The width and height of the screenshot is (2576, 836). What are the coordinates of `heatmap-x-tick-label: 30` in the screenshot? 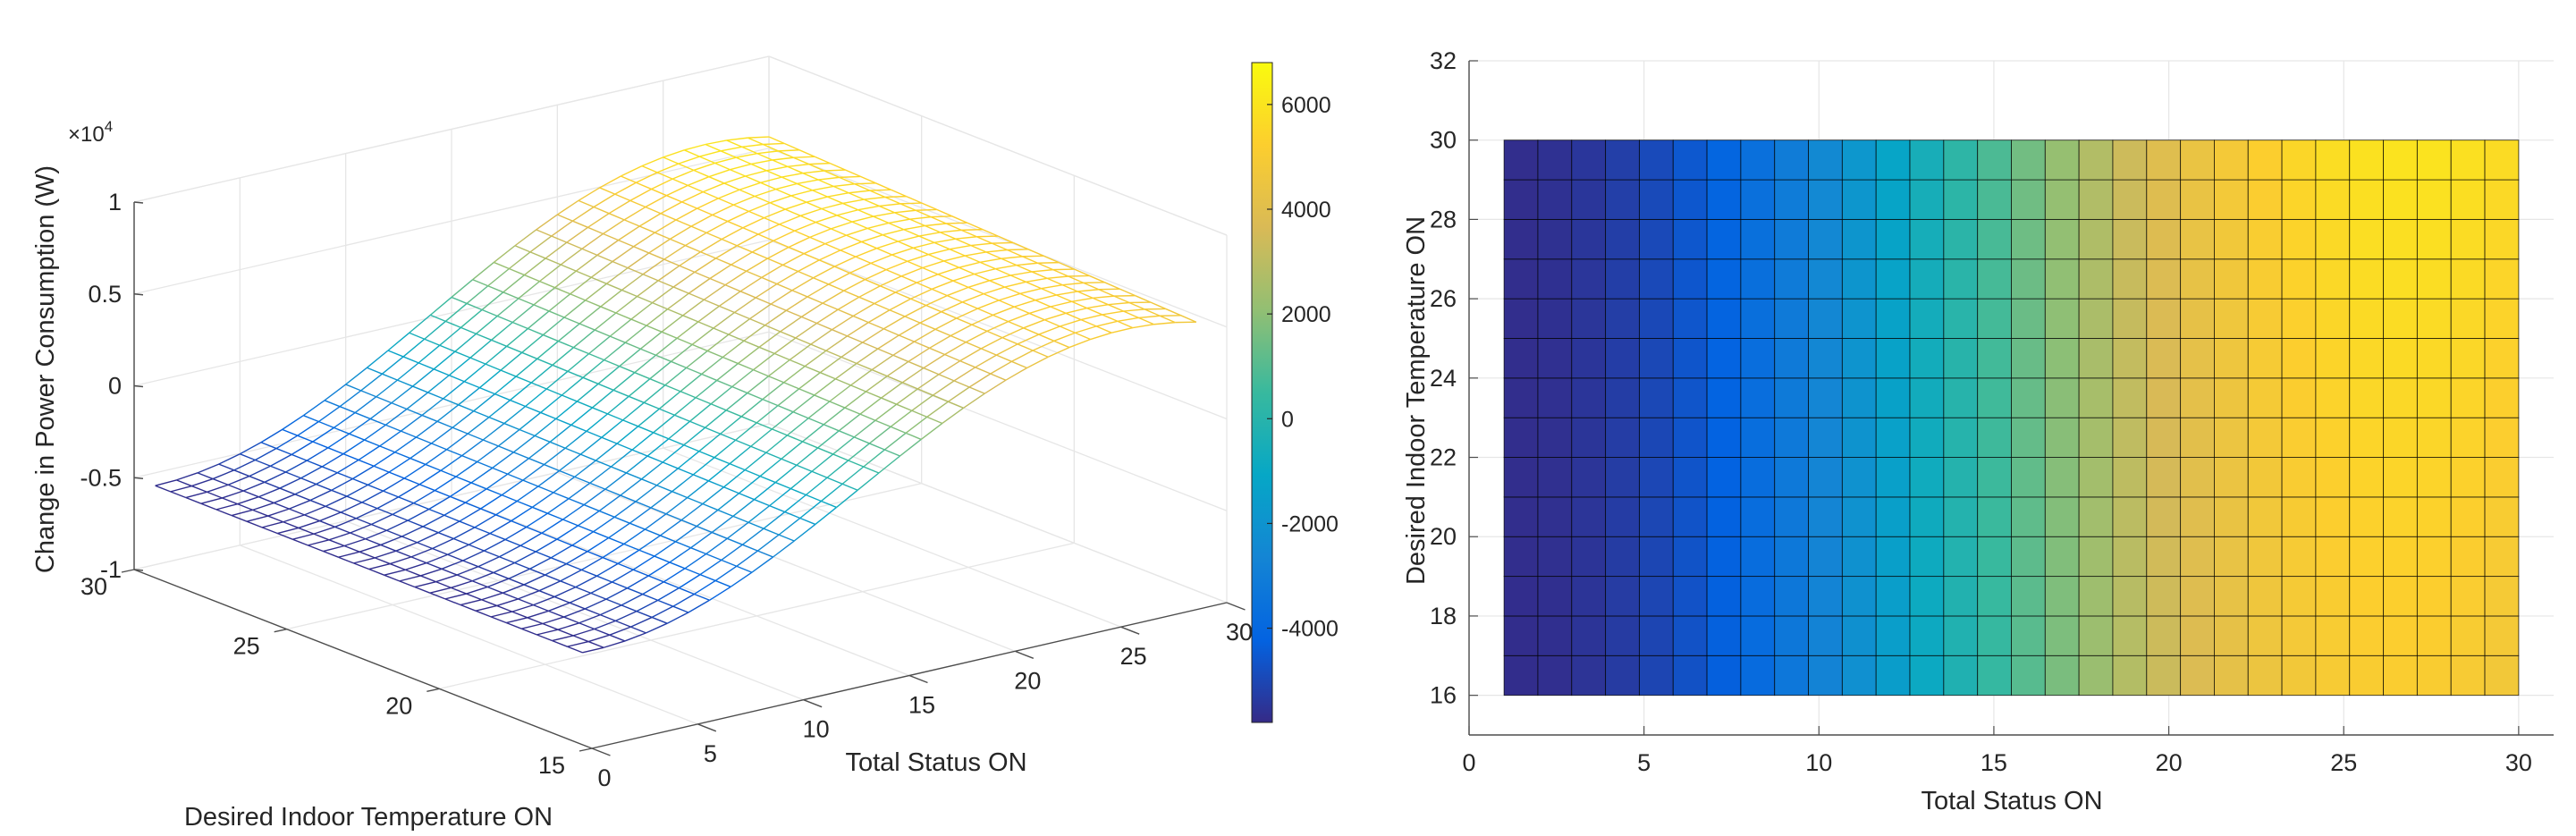 It's located at (2518, 762).